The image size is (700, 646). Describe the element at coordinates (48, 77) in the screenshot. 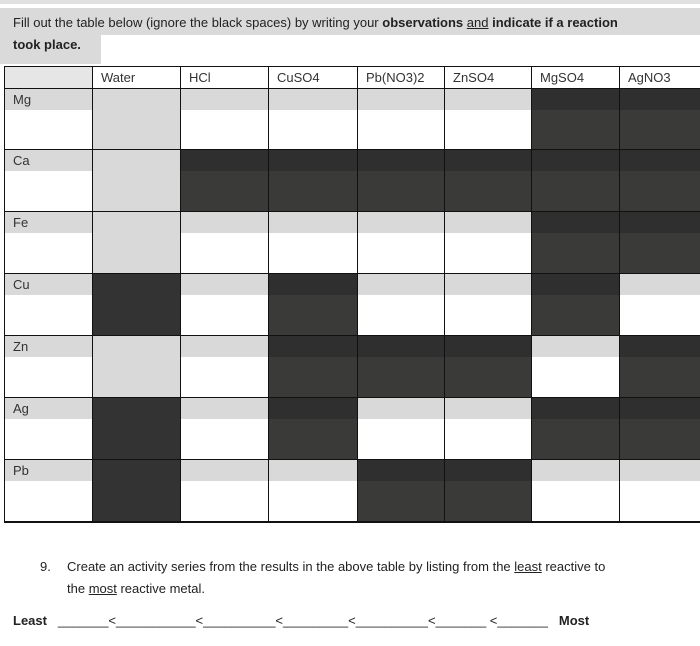

I see `header-corner` at that location.